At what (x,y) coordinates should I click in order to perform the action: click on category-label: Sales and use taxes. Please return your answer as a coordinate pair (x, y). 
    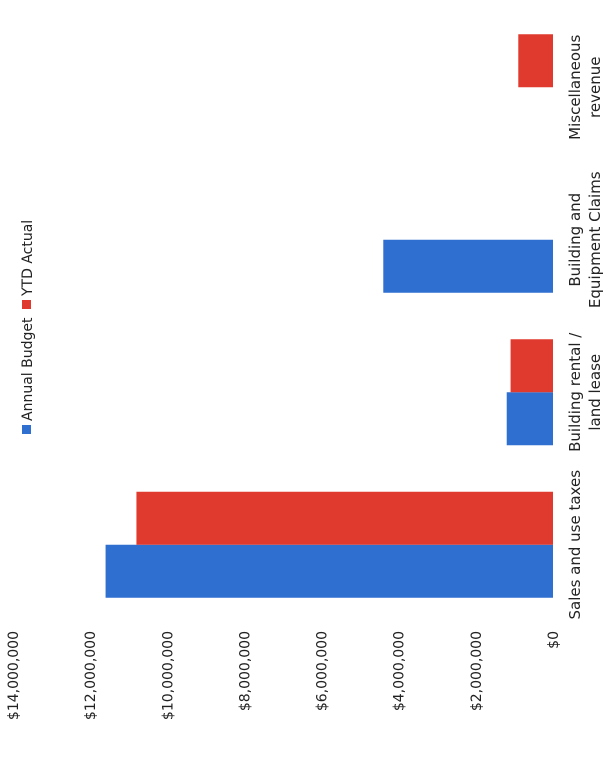
    Looking at the image, I should click on (575, 545).